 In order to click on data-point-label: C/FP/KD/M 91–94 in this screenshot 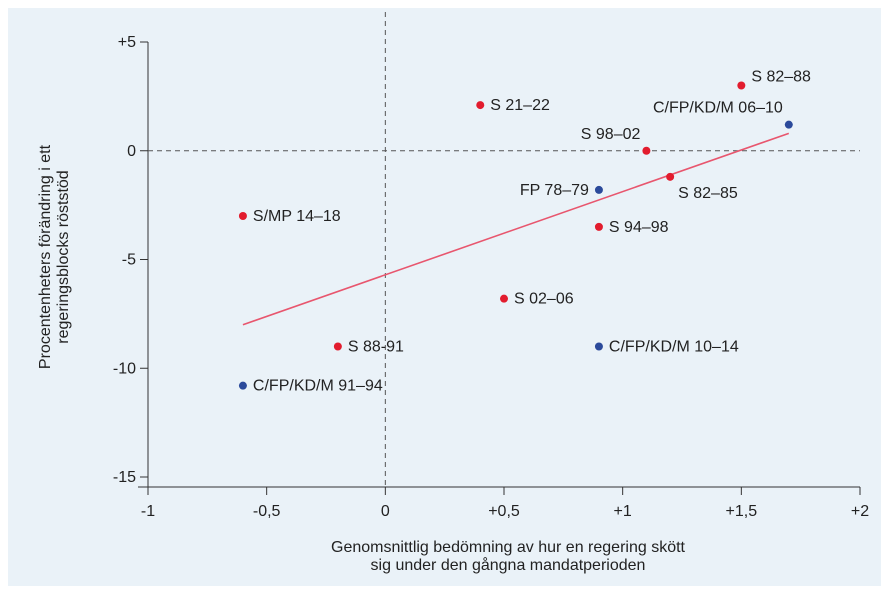, I will do `click(318, 386)`.